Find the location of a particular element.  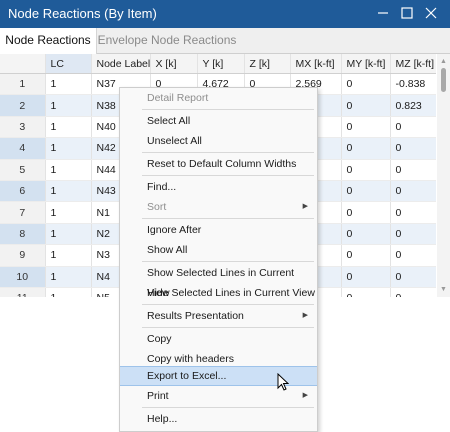

maximize-icon is located at coordinates (407, 13).